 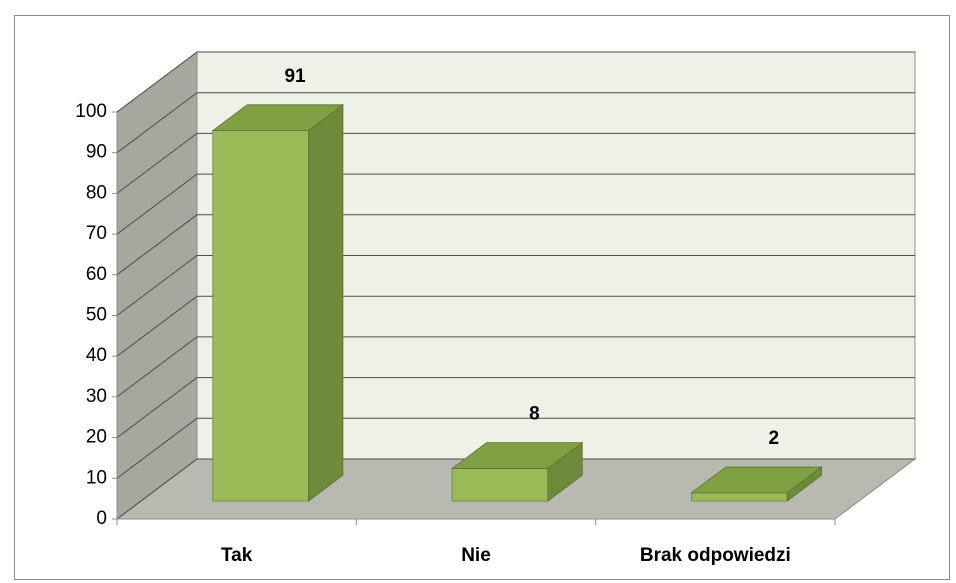 What do you see at coordinates (96, 437) in the screenshot?
I see `y-tick-label: 20` at bounding box center [96, 437].